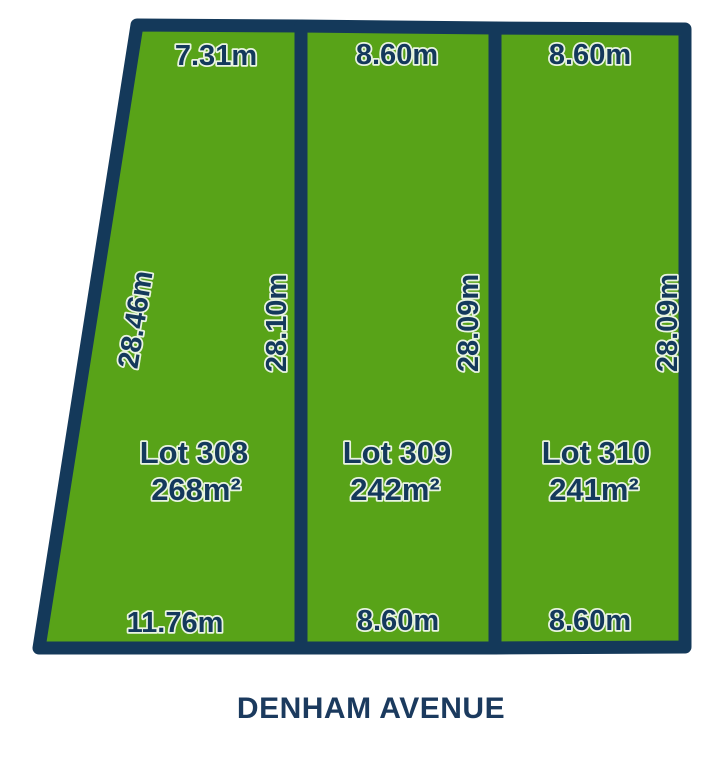  What do you see at coordinates (469, 323) in the screenshot?
I see `lot-309-right-dimension: 28.09m` at bounding box center [469, 323].